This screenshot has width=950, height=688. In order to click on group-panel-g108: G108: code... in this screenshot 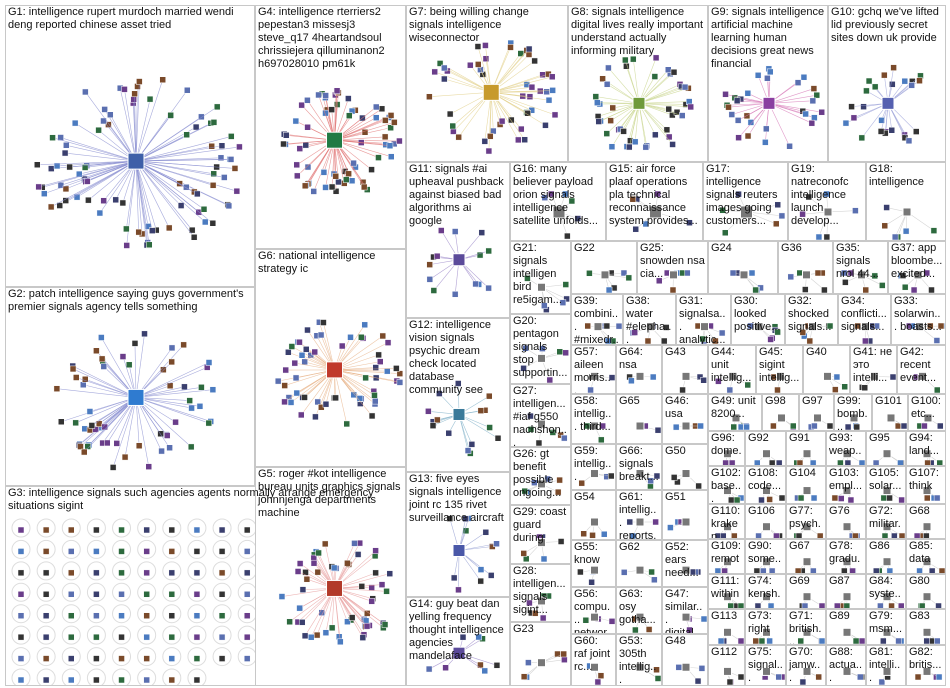, I will do `click(765, 485)`.